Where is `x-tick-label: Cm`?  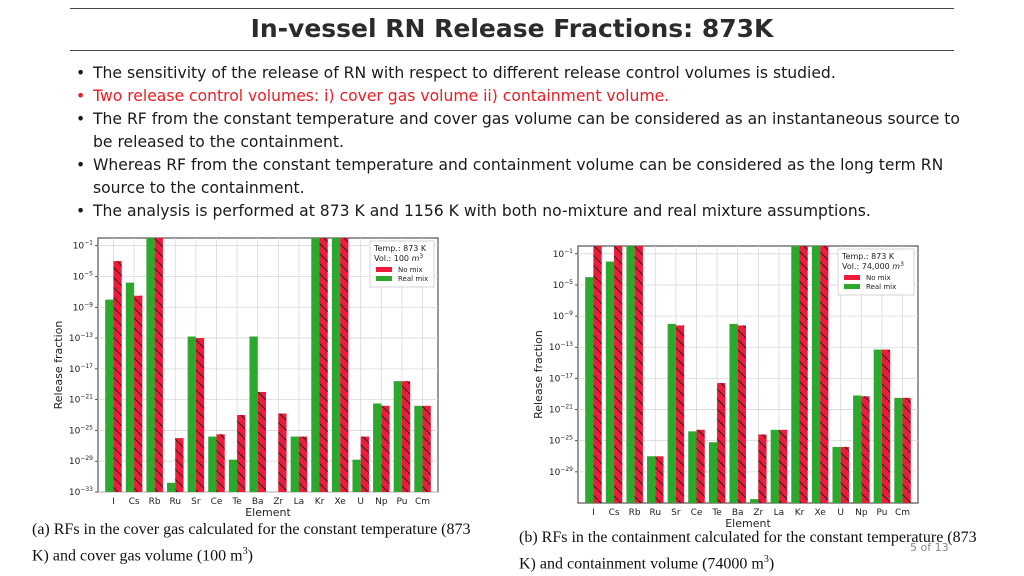
x-tick-label: Cm is located at coordinates (902, 513).